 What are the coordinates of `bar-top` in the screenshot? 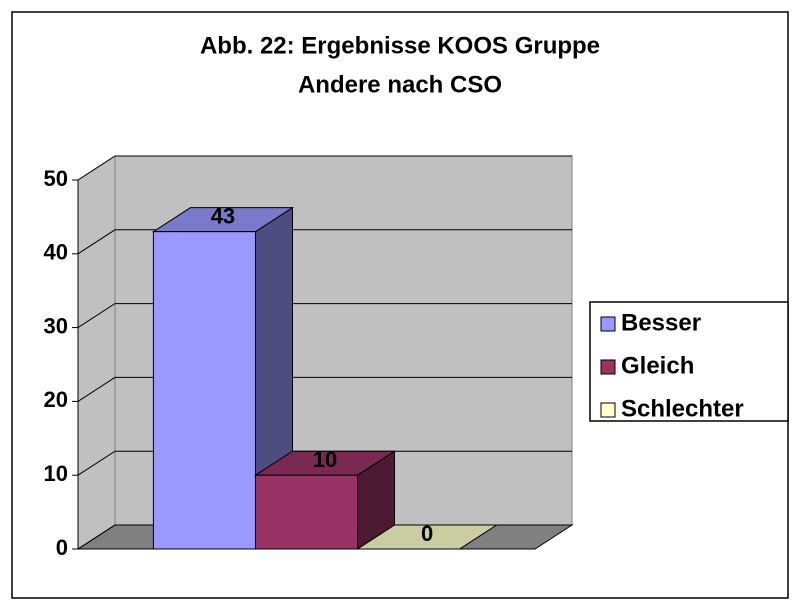 It's located at (427, 537).